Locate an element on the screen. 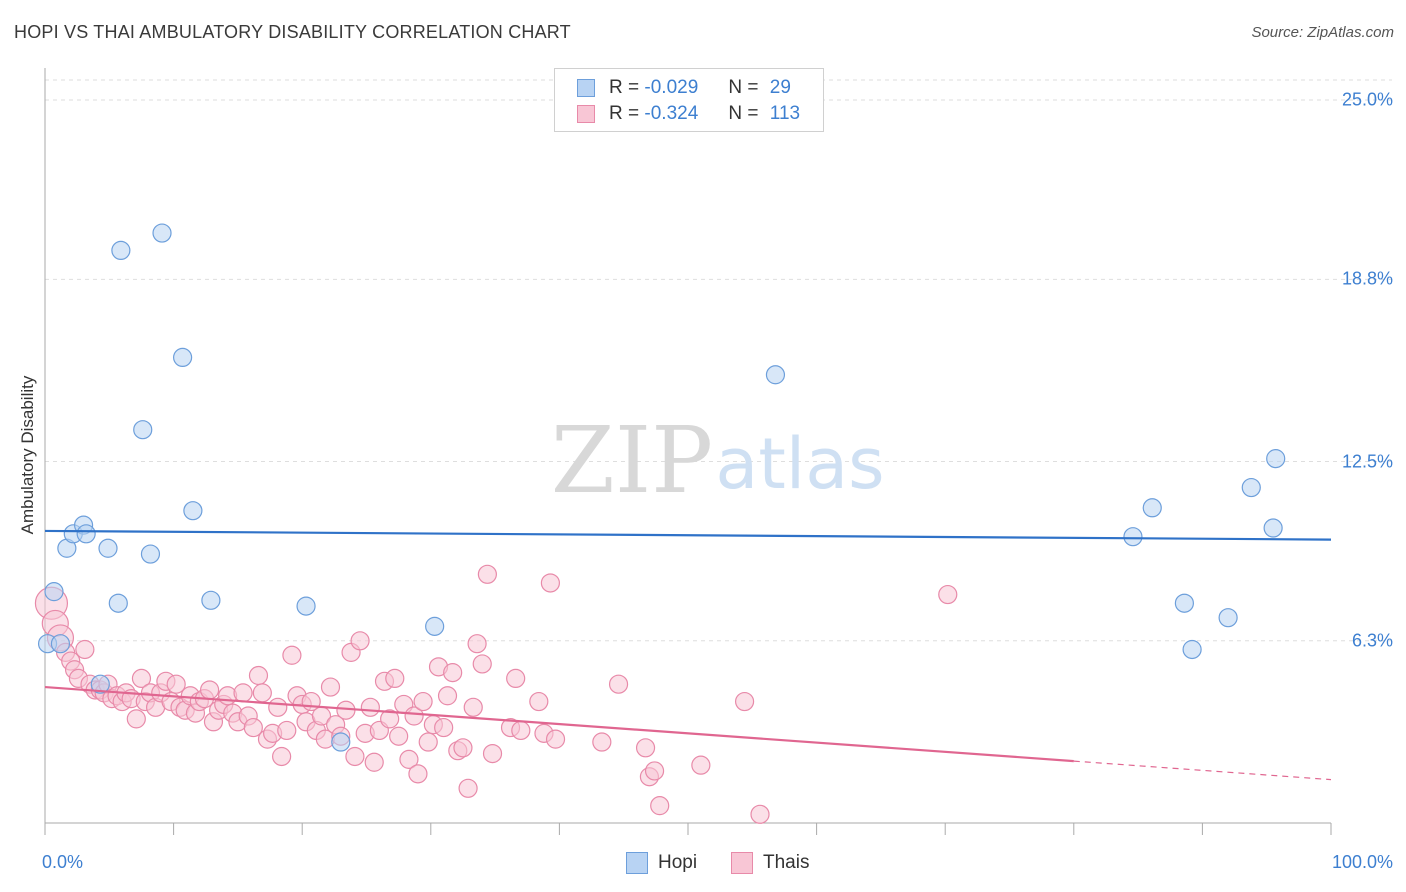 This screenshot has height=892, width=1406. legend-item-hopi: Hopi is located at coordinates (661, 863).